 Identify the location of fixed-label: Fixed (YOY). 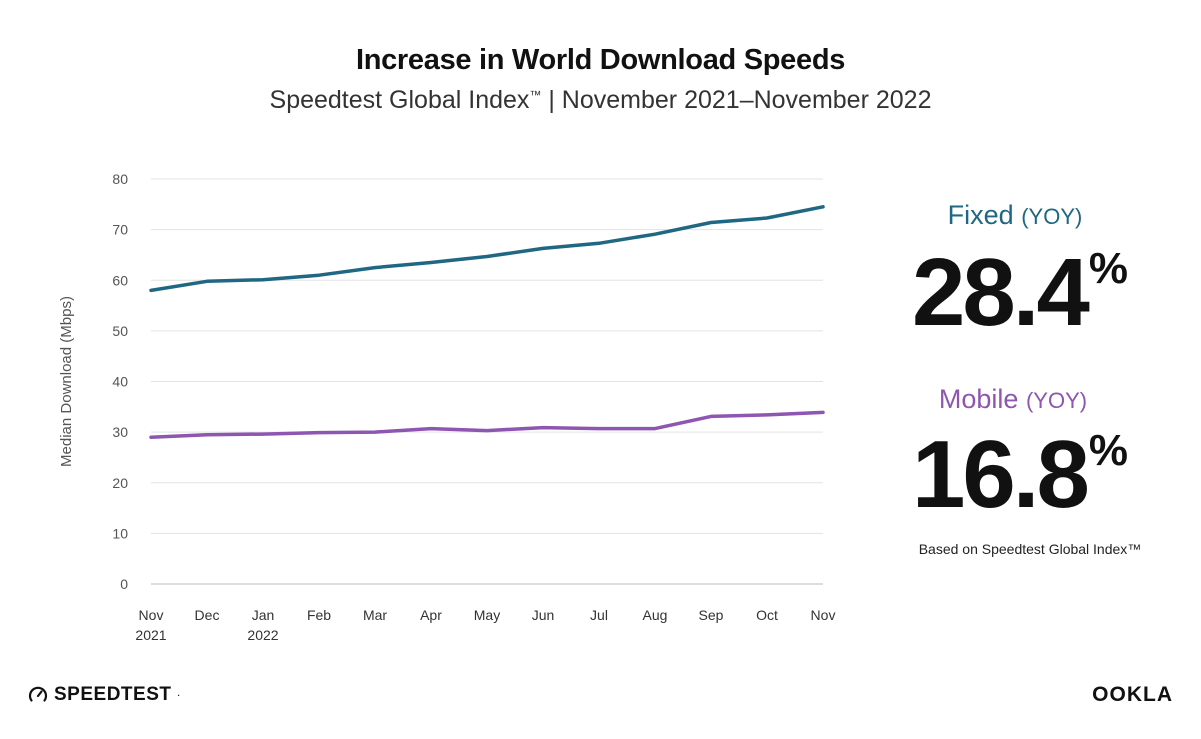
(1015, 215).